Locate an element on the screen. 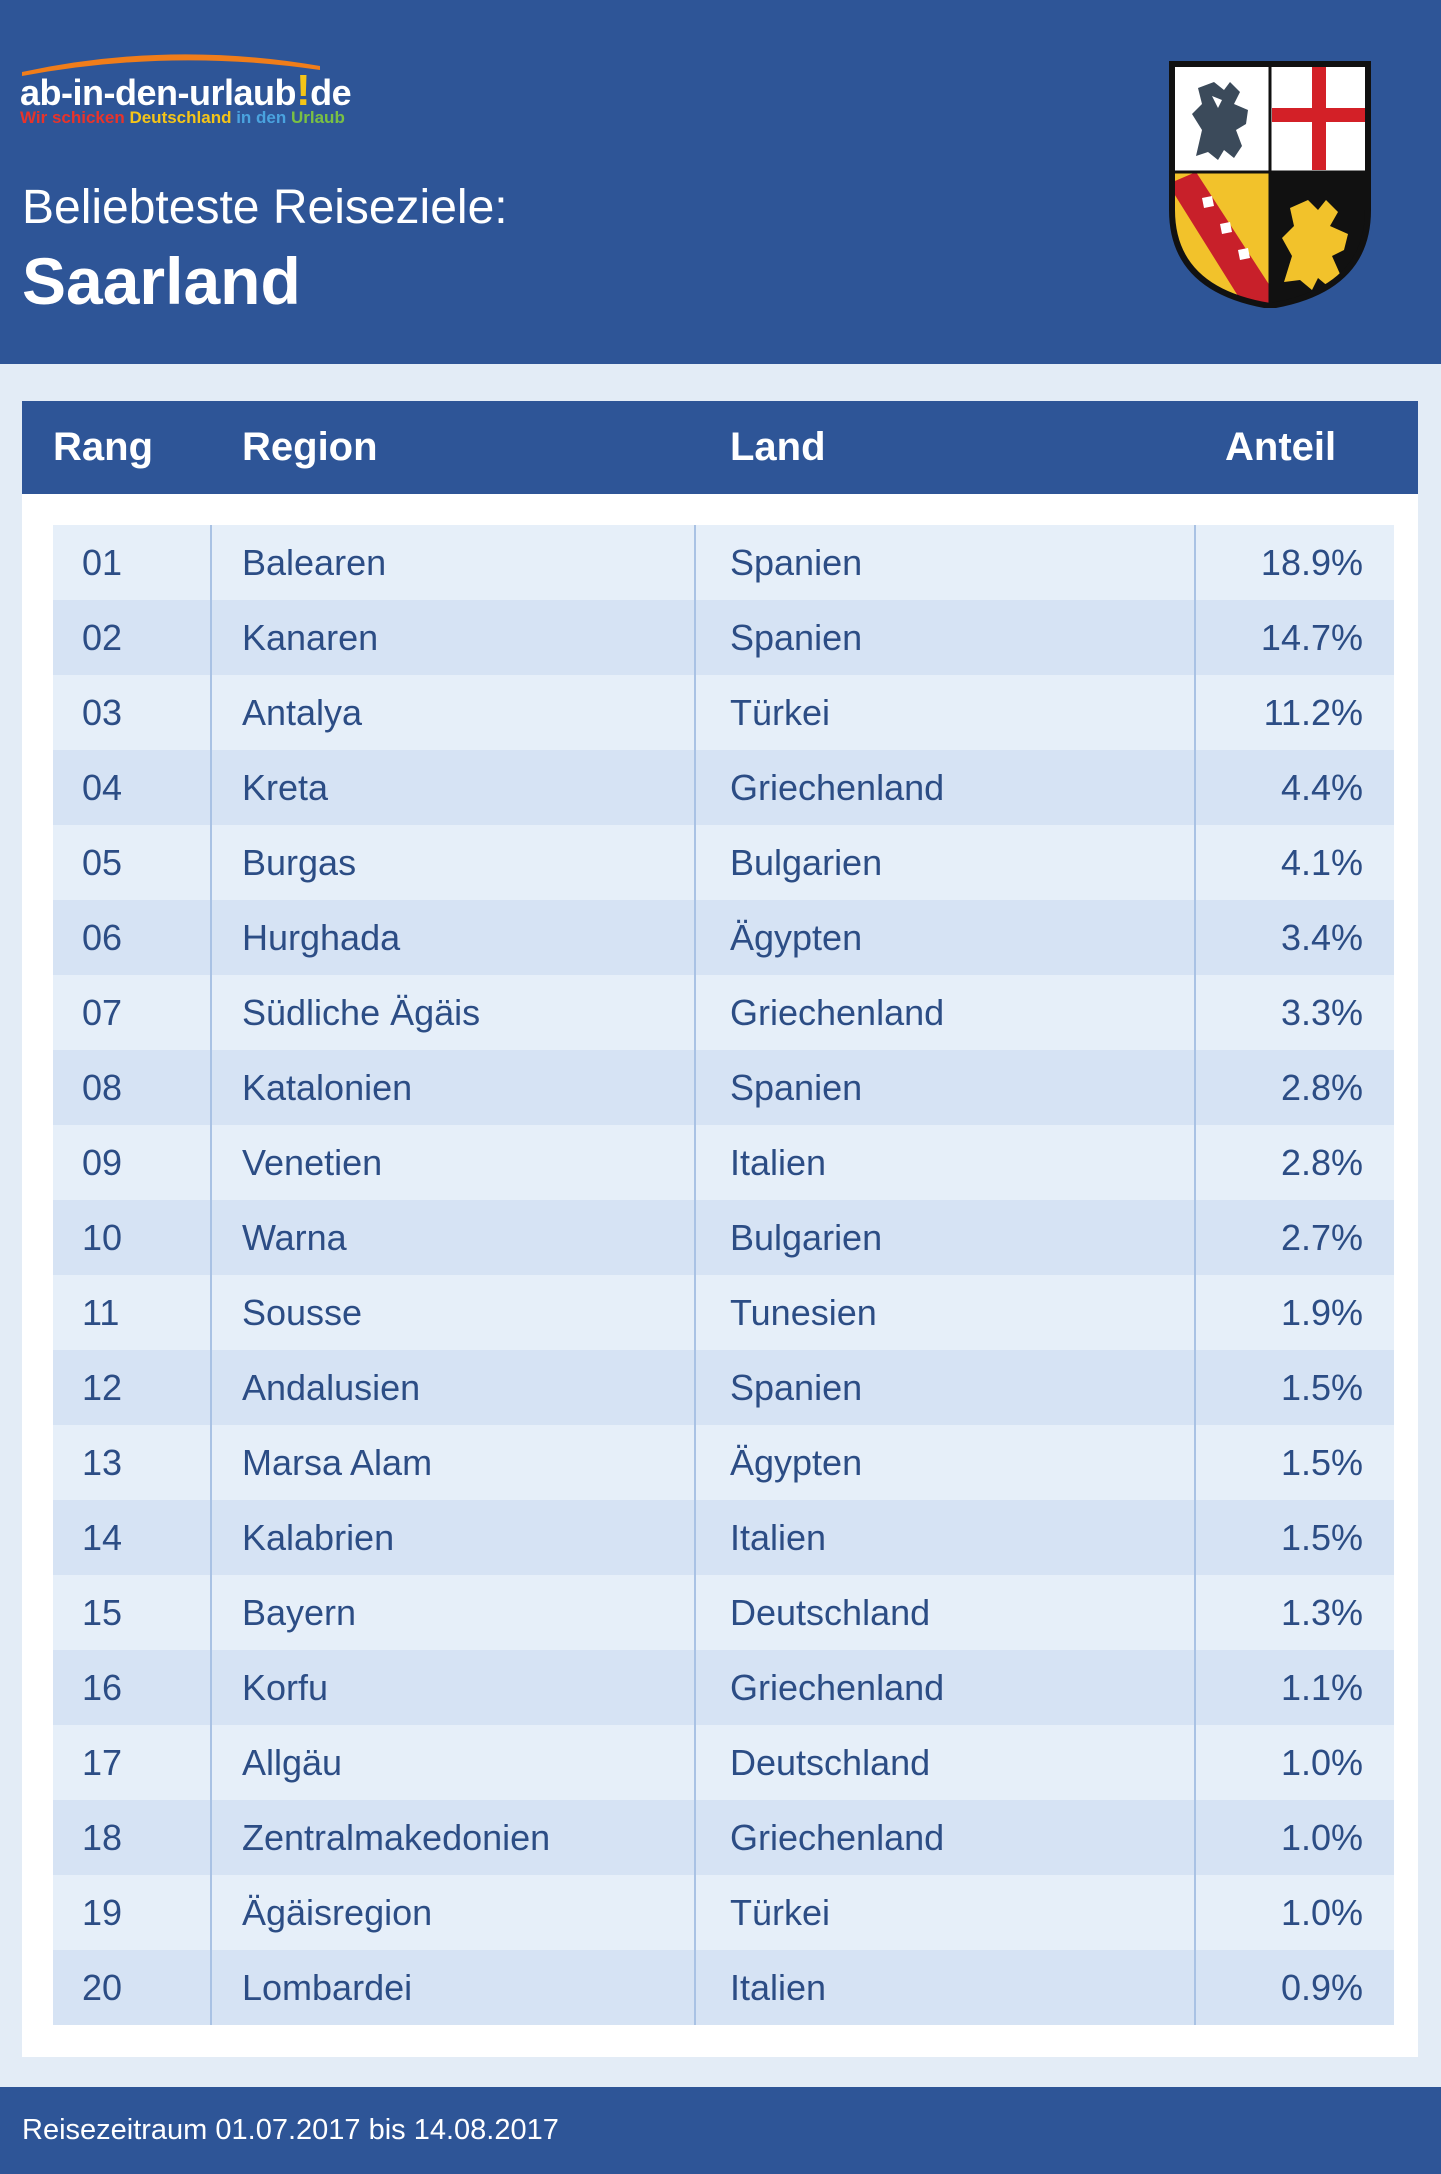 The image size is (1441, 2174). page-subtitle: Beliebteste Reiseziele: is located at coordinates (265, 207).